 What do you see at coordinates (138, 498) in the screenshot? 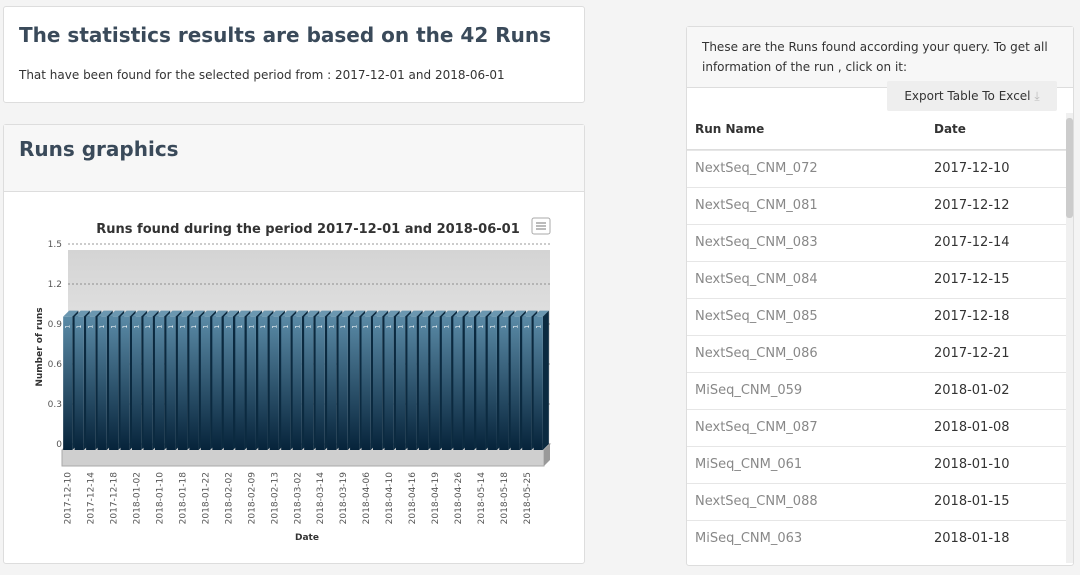
I see `x-tick-label: 2018-01-02` at bounding box center [138, 498].